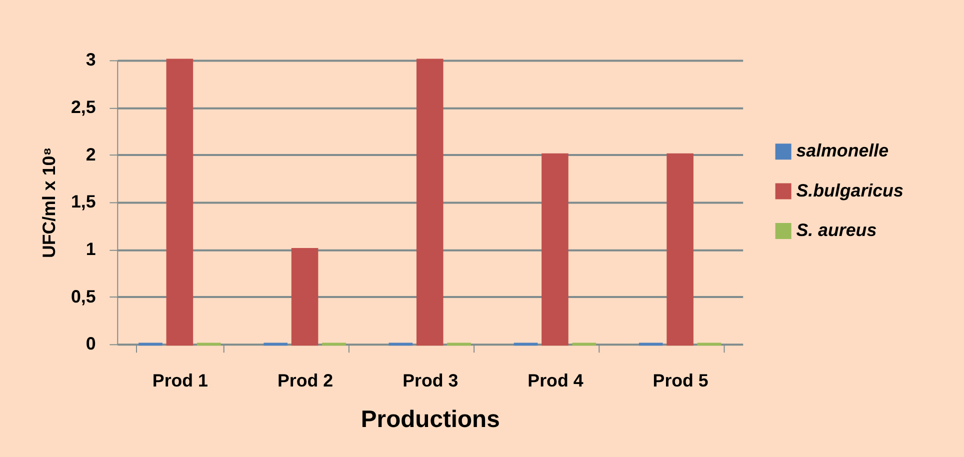  Describe the element at coordinates (91, 344) in the screenshot. I see `y-tick-label: 0` at that location.